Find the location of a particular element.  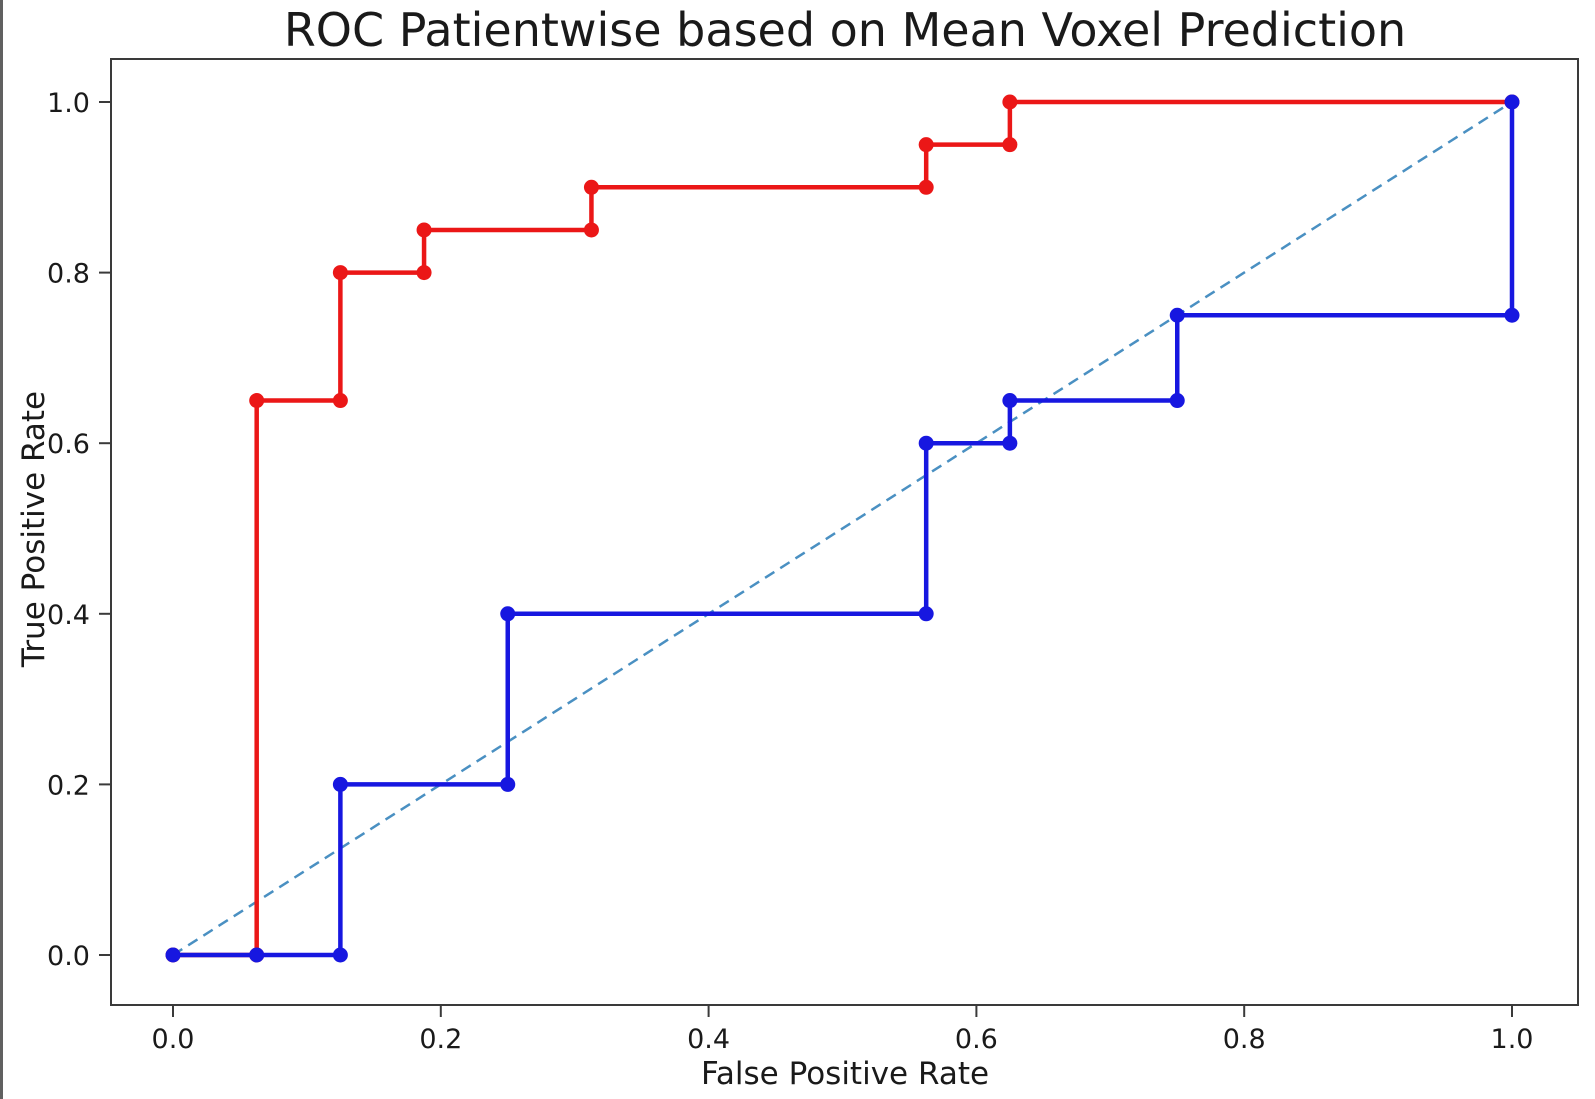

y-tick-label: 0.2 is located at coordinates (68, 785).